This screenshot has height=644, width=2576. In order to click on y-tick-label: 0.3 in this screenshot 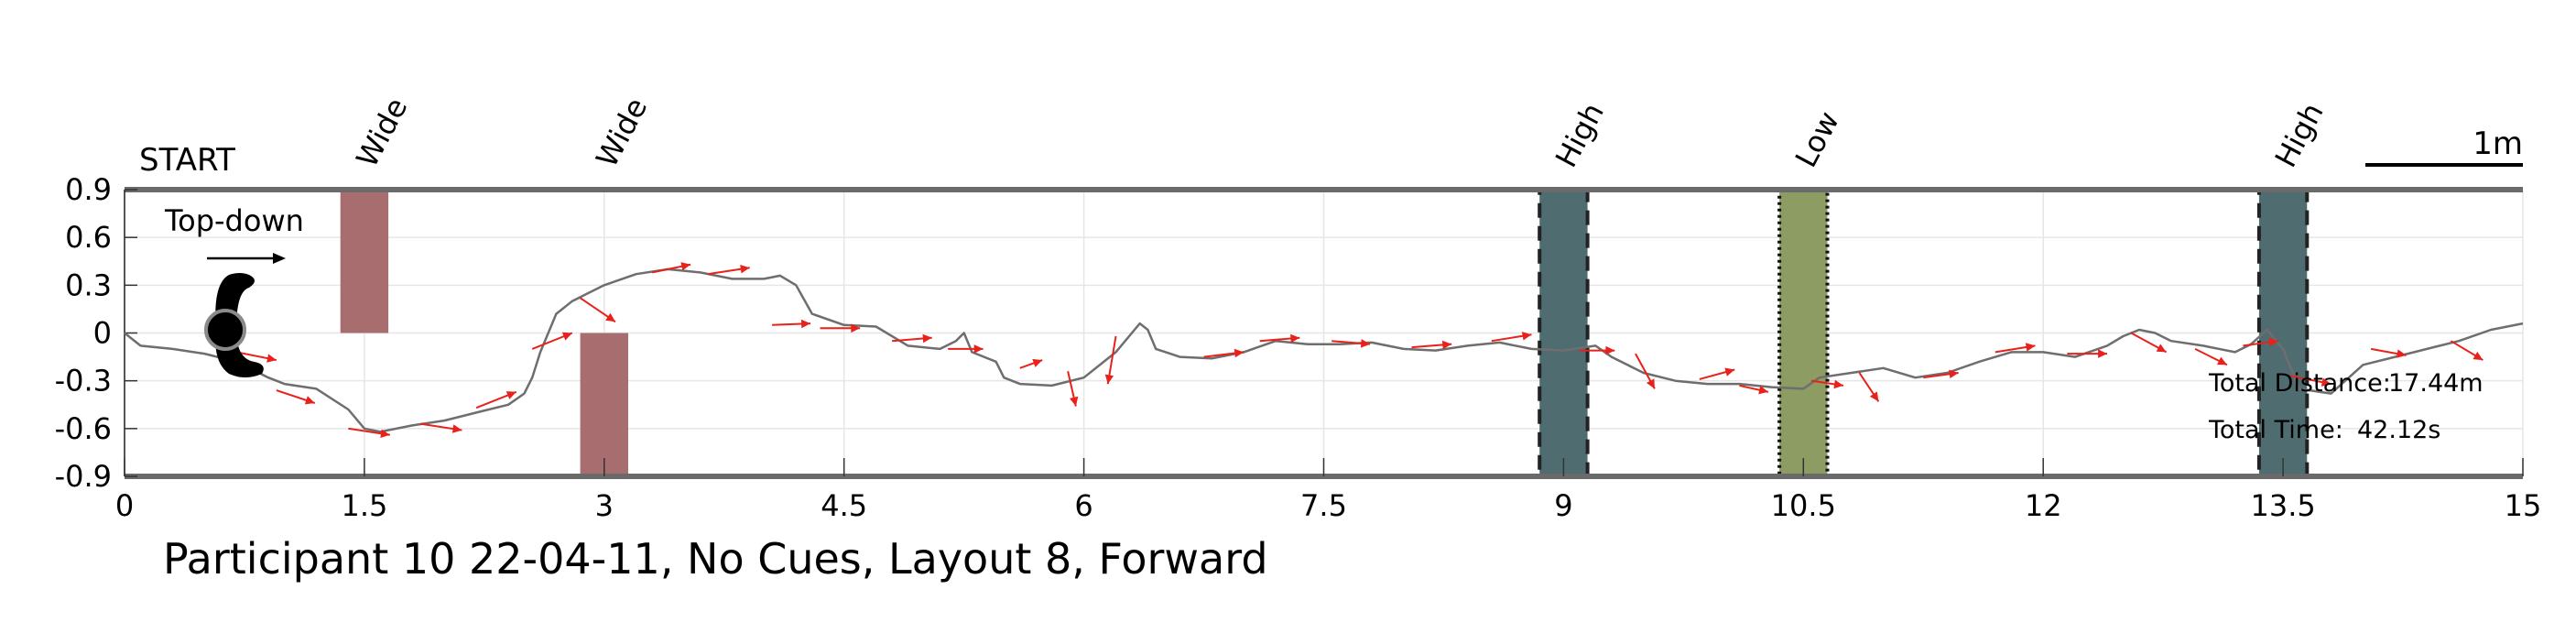, I will do `click(88, 284)`.